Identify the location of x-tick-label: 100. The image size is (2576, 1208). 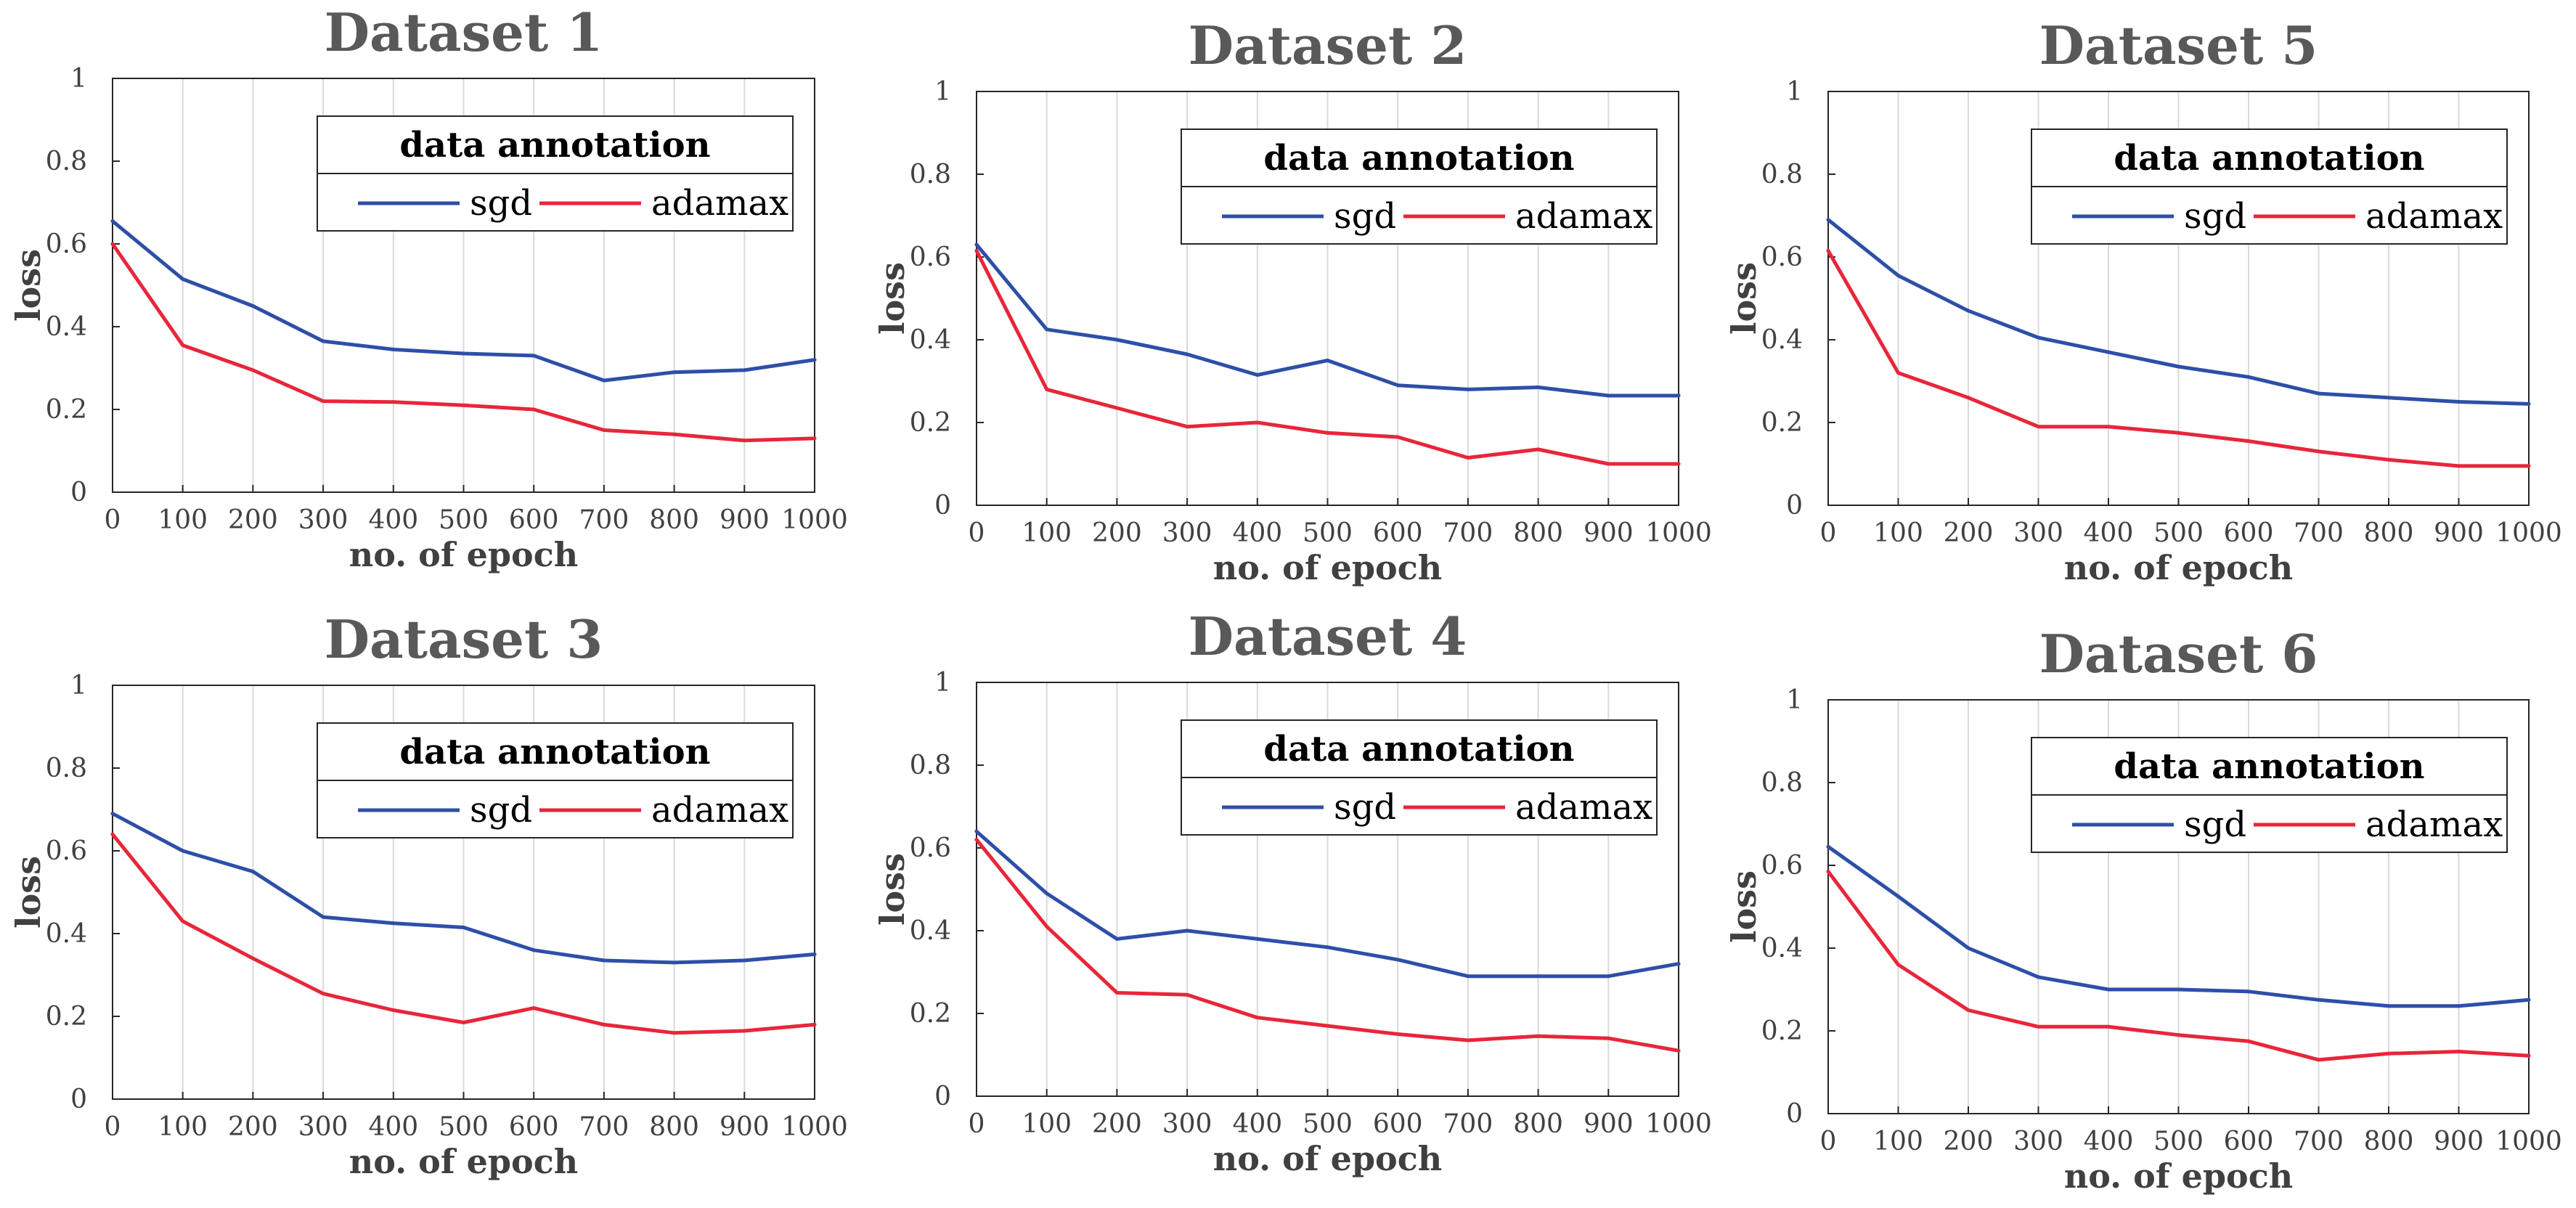
(1047, 533).